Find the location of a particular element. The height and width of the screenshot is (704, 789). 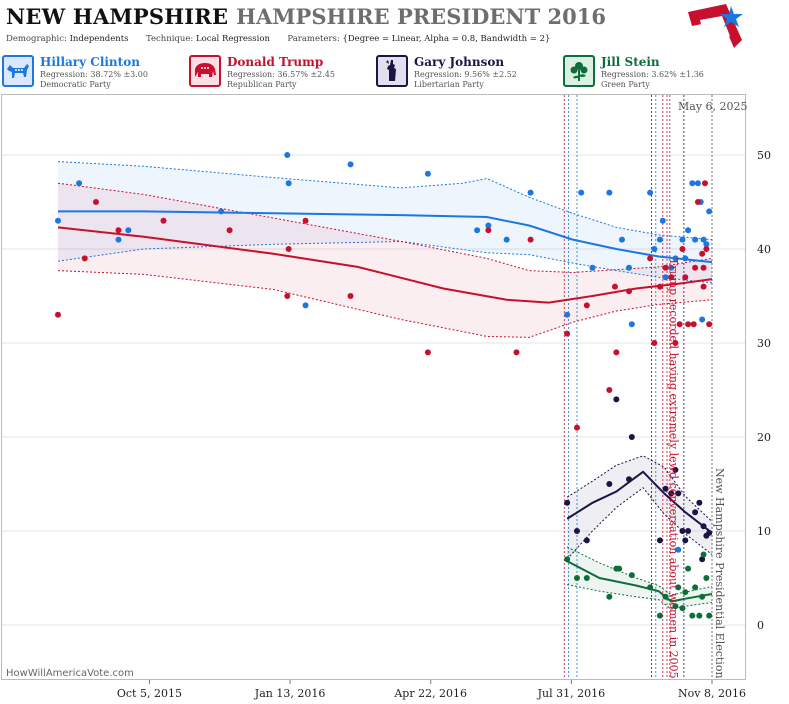

candidate-party: Green Party is located at coordinates (625, 84).